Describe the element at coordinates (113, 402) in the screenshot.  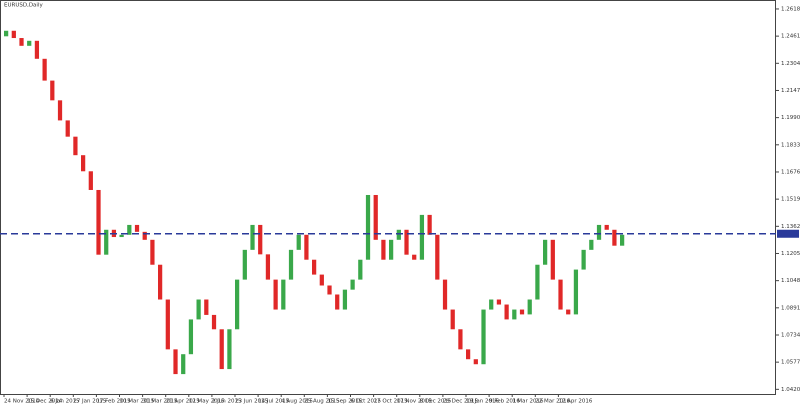
I see `x-tick-label: 17 Feb 2015` at that location.